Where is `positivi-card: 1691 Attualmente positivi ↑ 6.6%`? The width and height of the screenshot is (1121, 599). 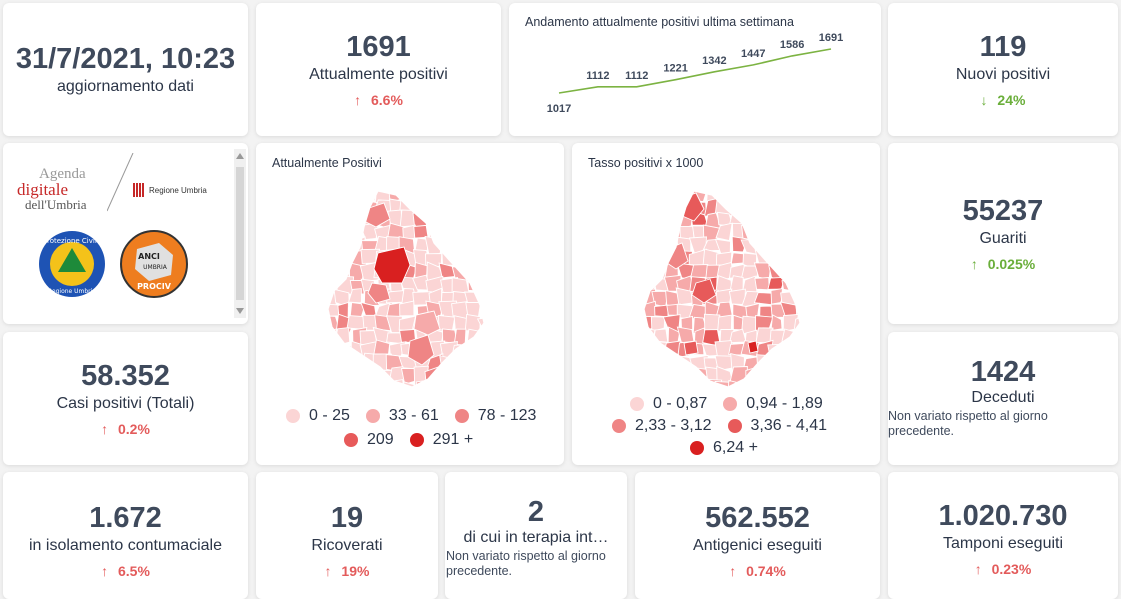 positivi-card: 1691 Attualmente positivi ↑ 6.6% is located at coordinates (378, 69).